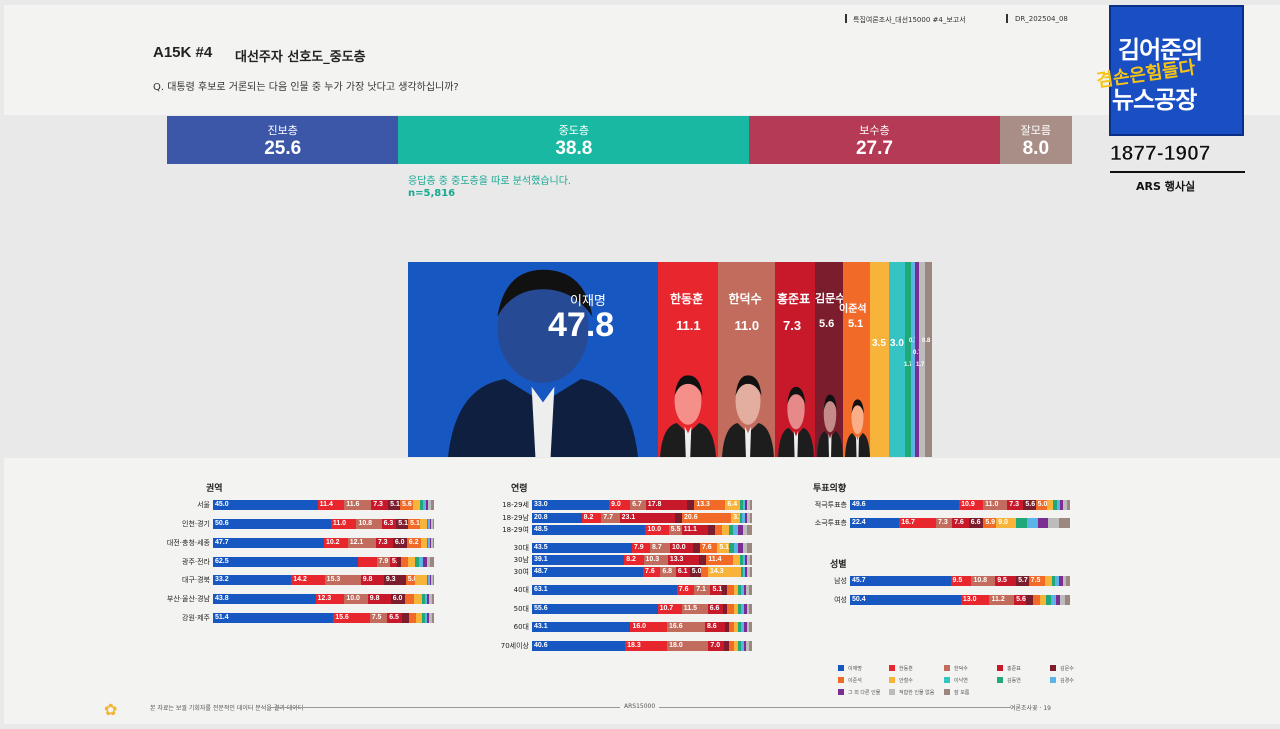  Describe the element at coordinates (252, 580) in the screenshot. I see `stacked-segment: 33.2` at that location.